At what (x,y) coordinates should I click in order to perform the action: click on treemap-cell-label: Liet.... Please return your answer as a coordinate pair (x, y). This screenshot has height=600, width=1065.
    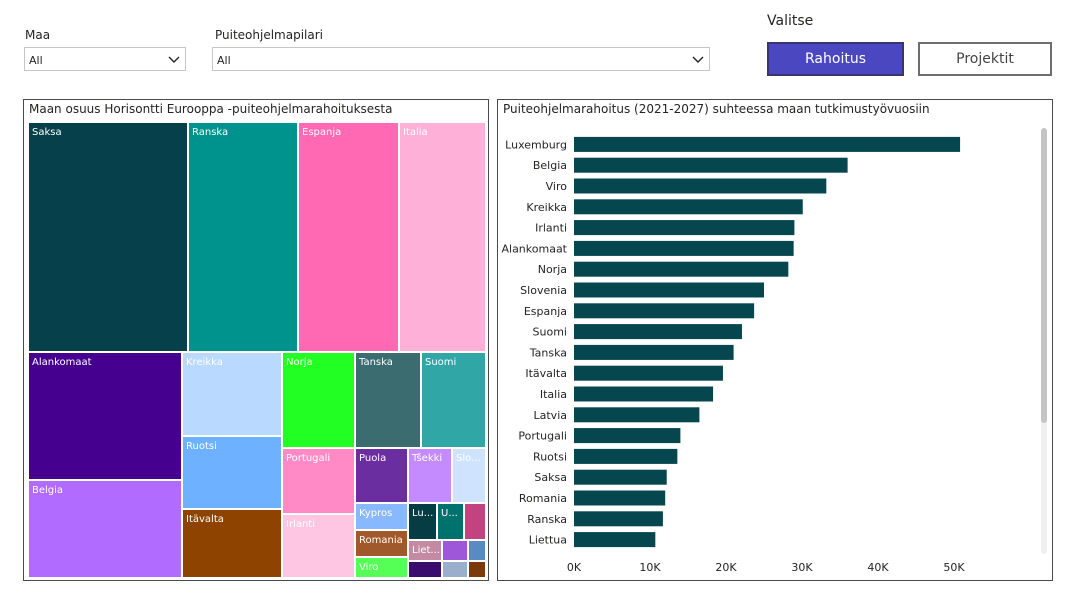
    Looking at the image, I should click on (426, 550).